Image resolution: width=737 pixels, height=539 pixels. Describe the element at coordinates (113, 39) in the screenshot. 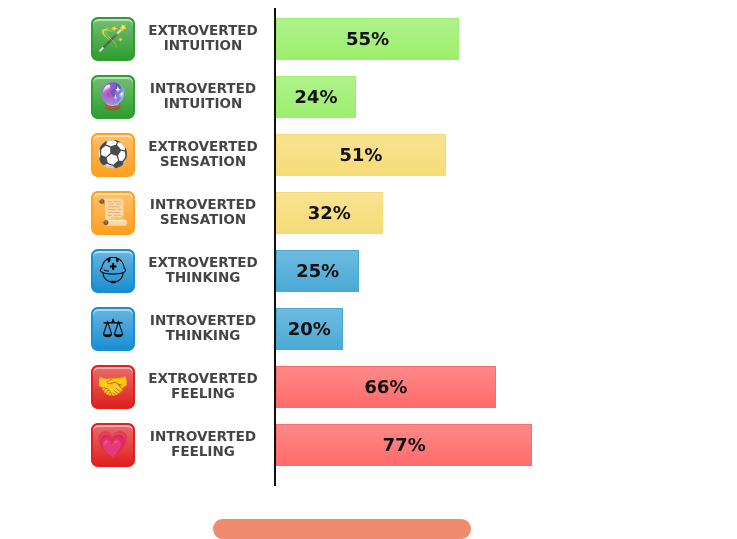

I see `magic-wand-icon: 🪄` at that location.